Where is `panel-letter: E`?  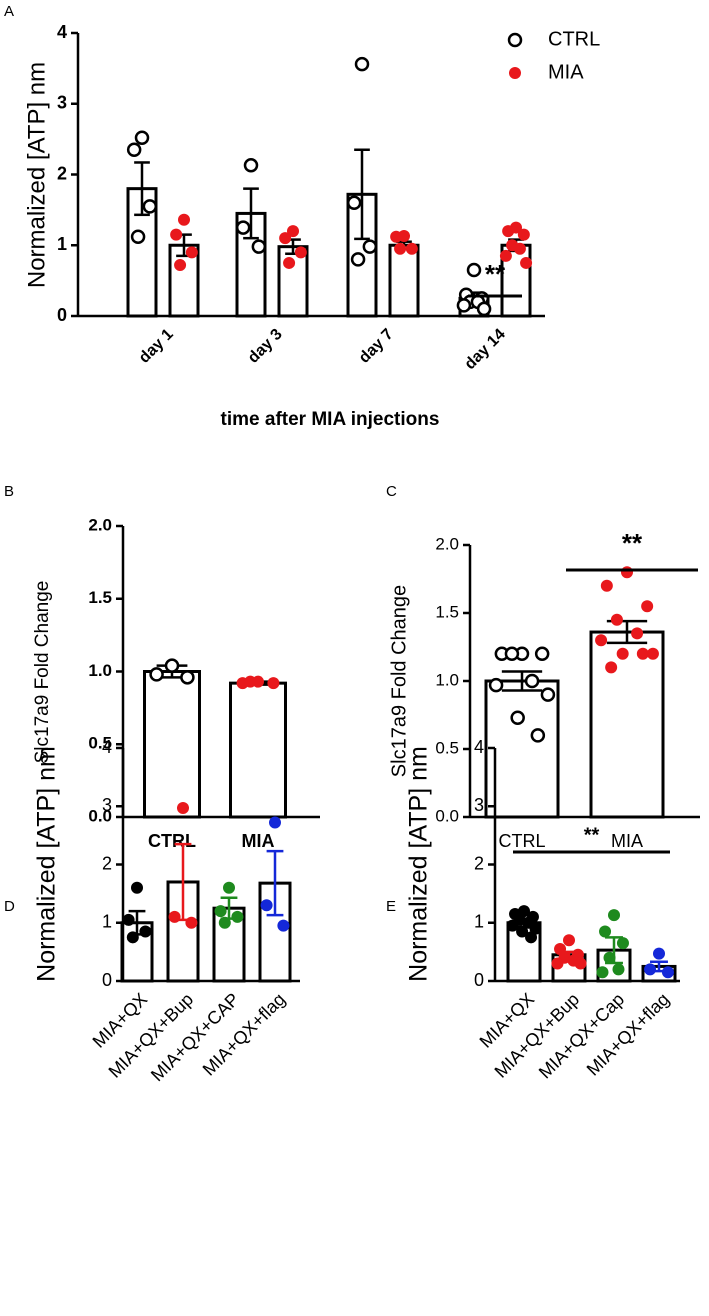
panel-letter: E is located at coordinates (391, 906).